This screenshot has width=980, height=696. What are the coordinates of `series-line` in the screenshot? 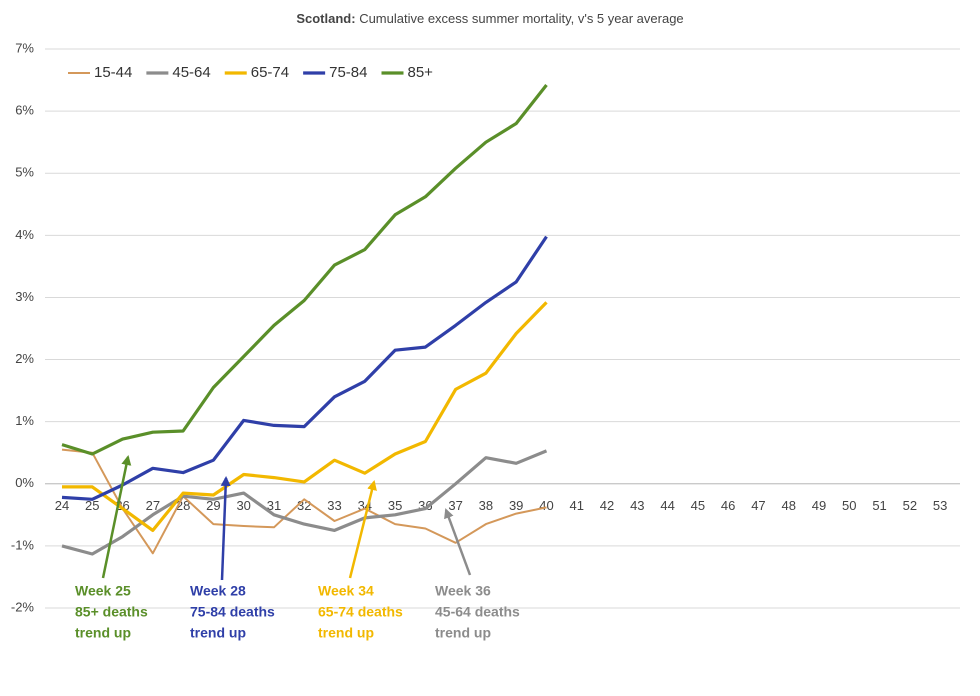 It's located at (304, 501).